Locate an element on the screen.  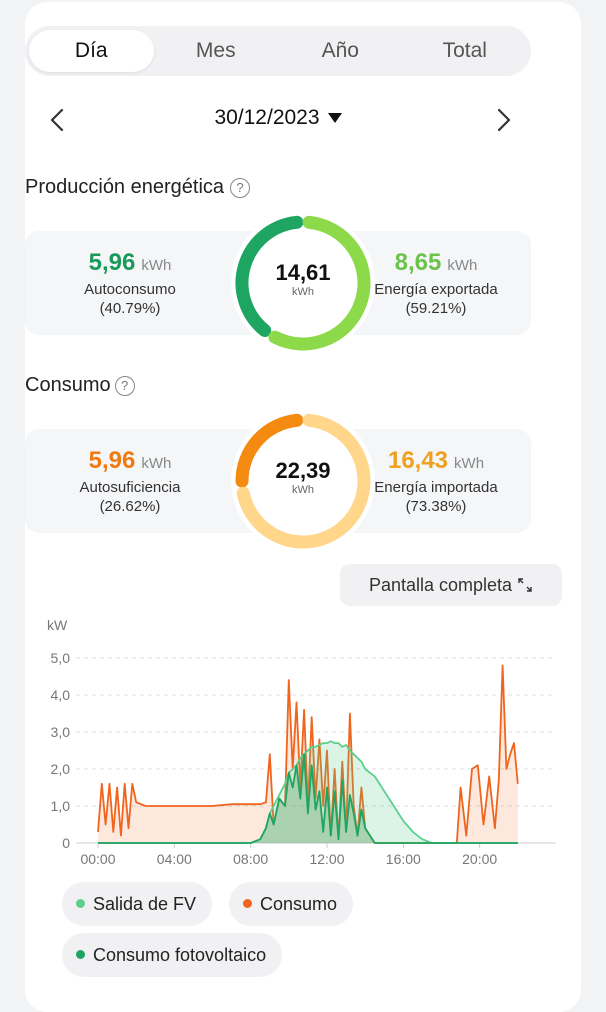
exported-energy-stat: 8,65 kWh Energía exportada (59.21%) is located at coordinates (436, 283).